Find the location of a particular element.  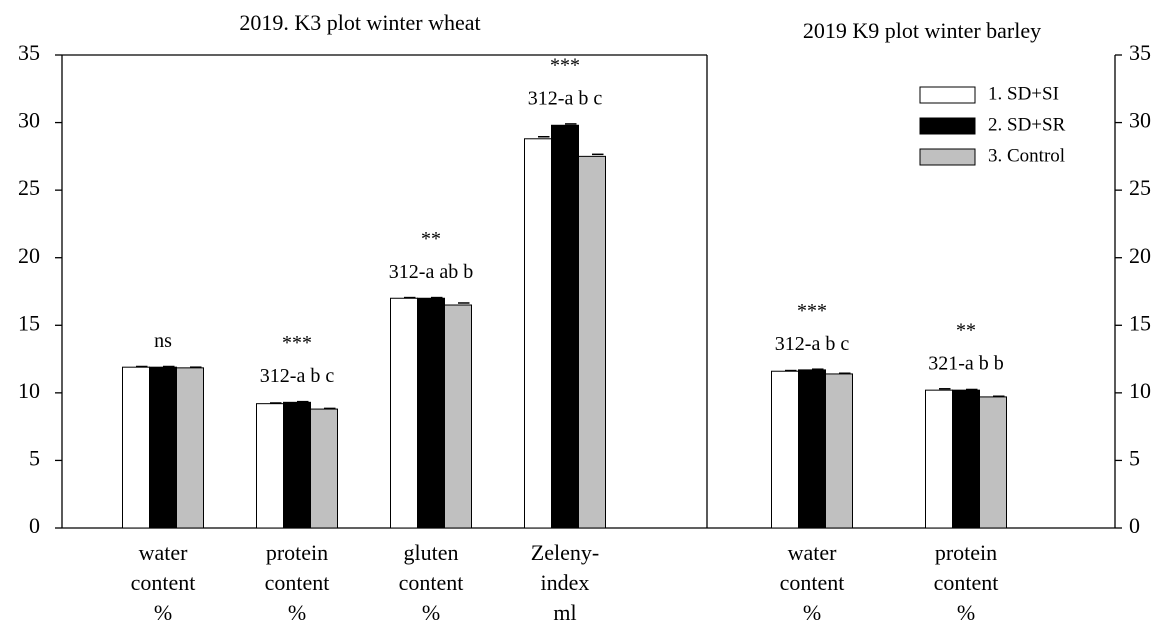

y2-tick-label: 5 is located at coordinates (1134, 457).